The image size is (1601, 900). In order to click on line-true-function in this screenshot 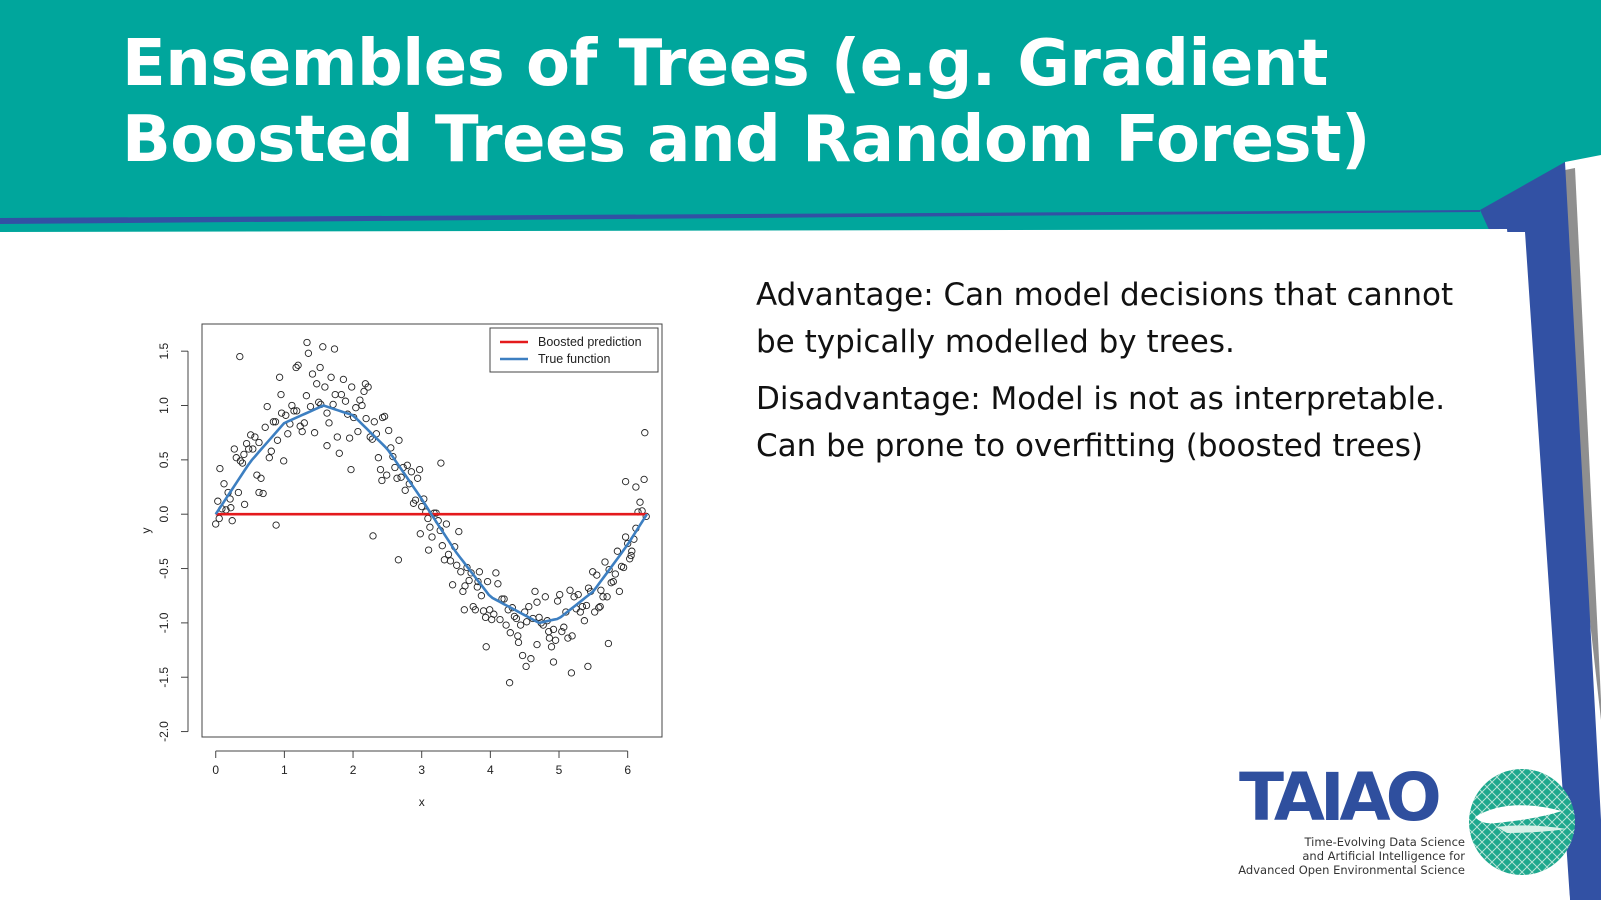, I will do `click(431, 514)`.